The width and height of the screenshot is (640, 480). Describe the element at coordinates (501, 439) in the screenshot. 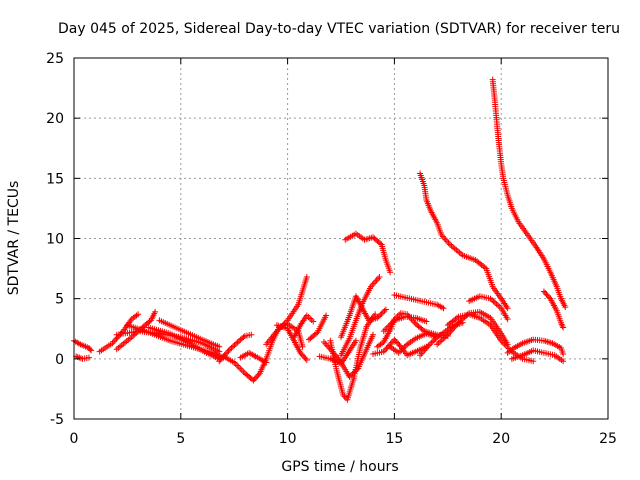

I see `x-tick-label: 20` at that location.